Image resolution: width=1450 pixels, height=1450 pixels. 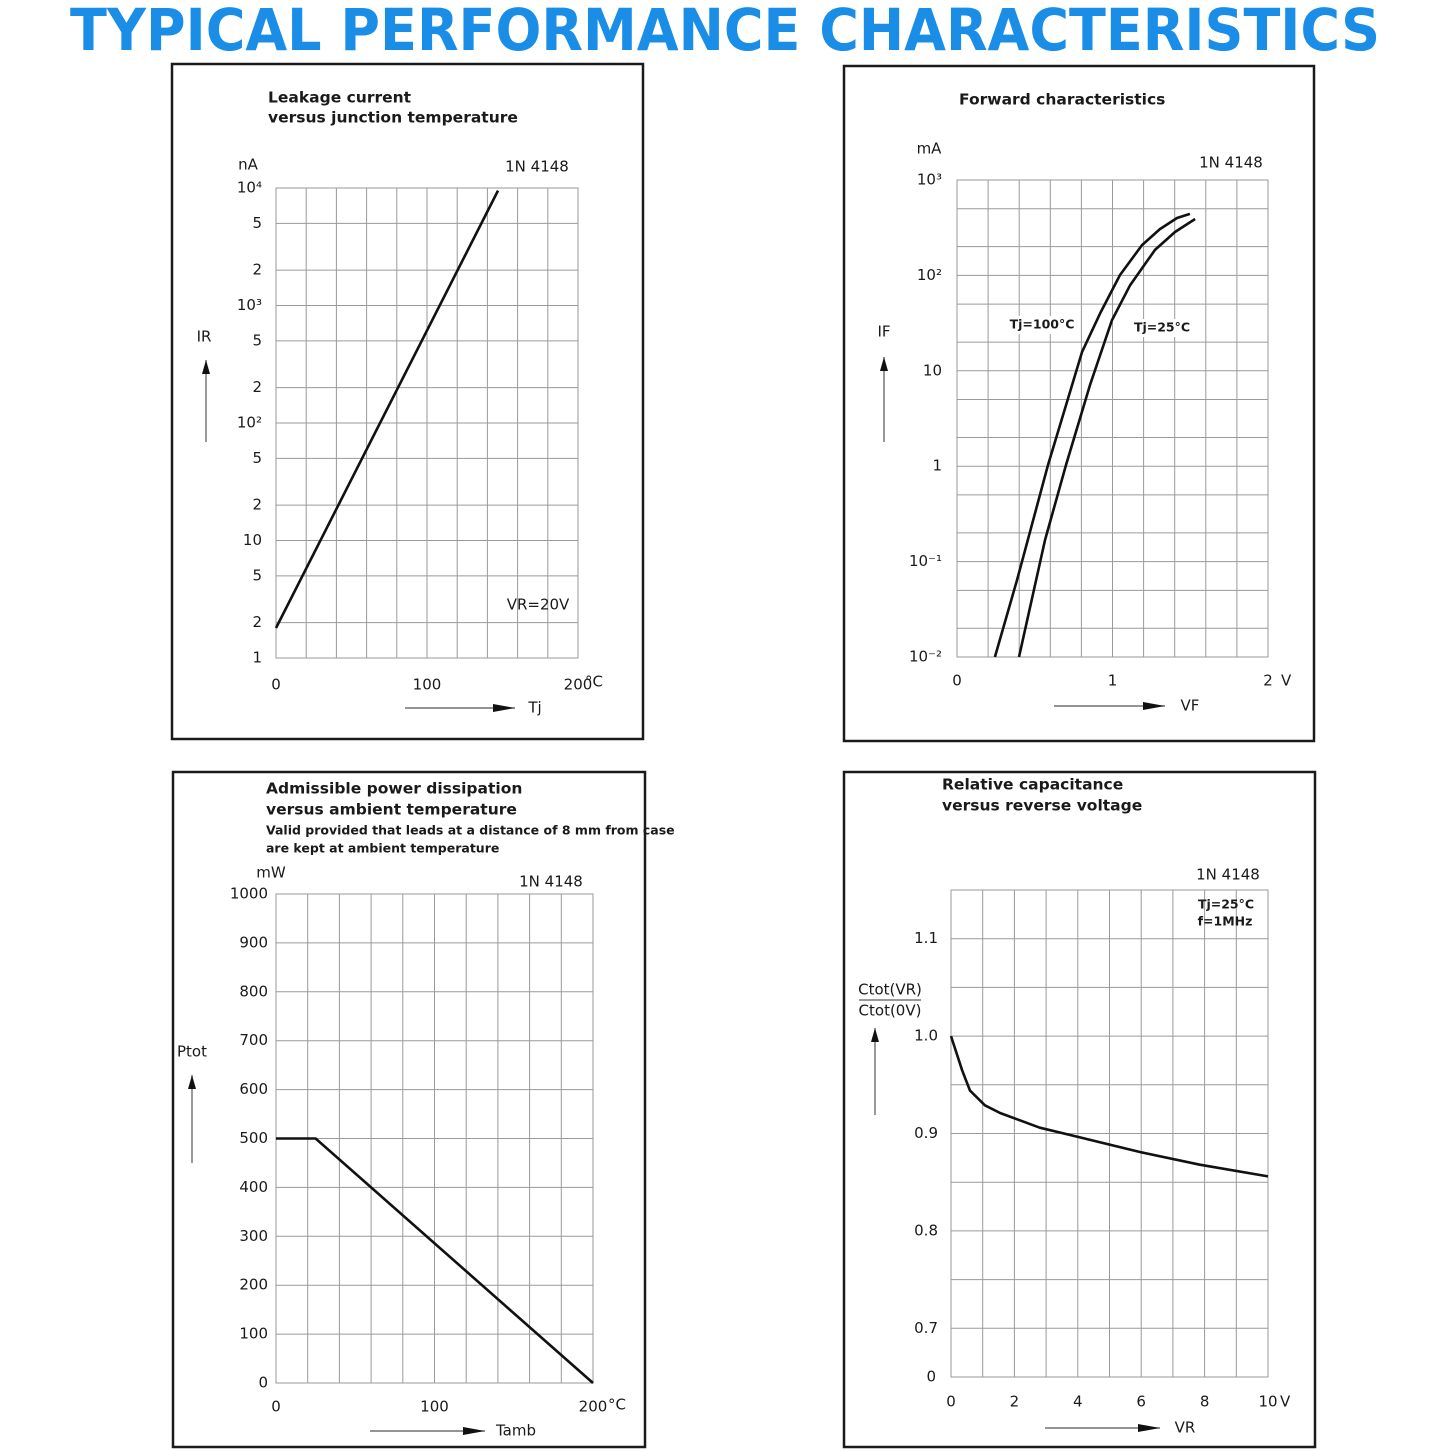 I want to click on y-tick-label: 0.9, so click(x=926, y=1133).